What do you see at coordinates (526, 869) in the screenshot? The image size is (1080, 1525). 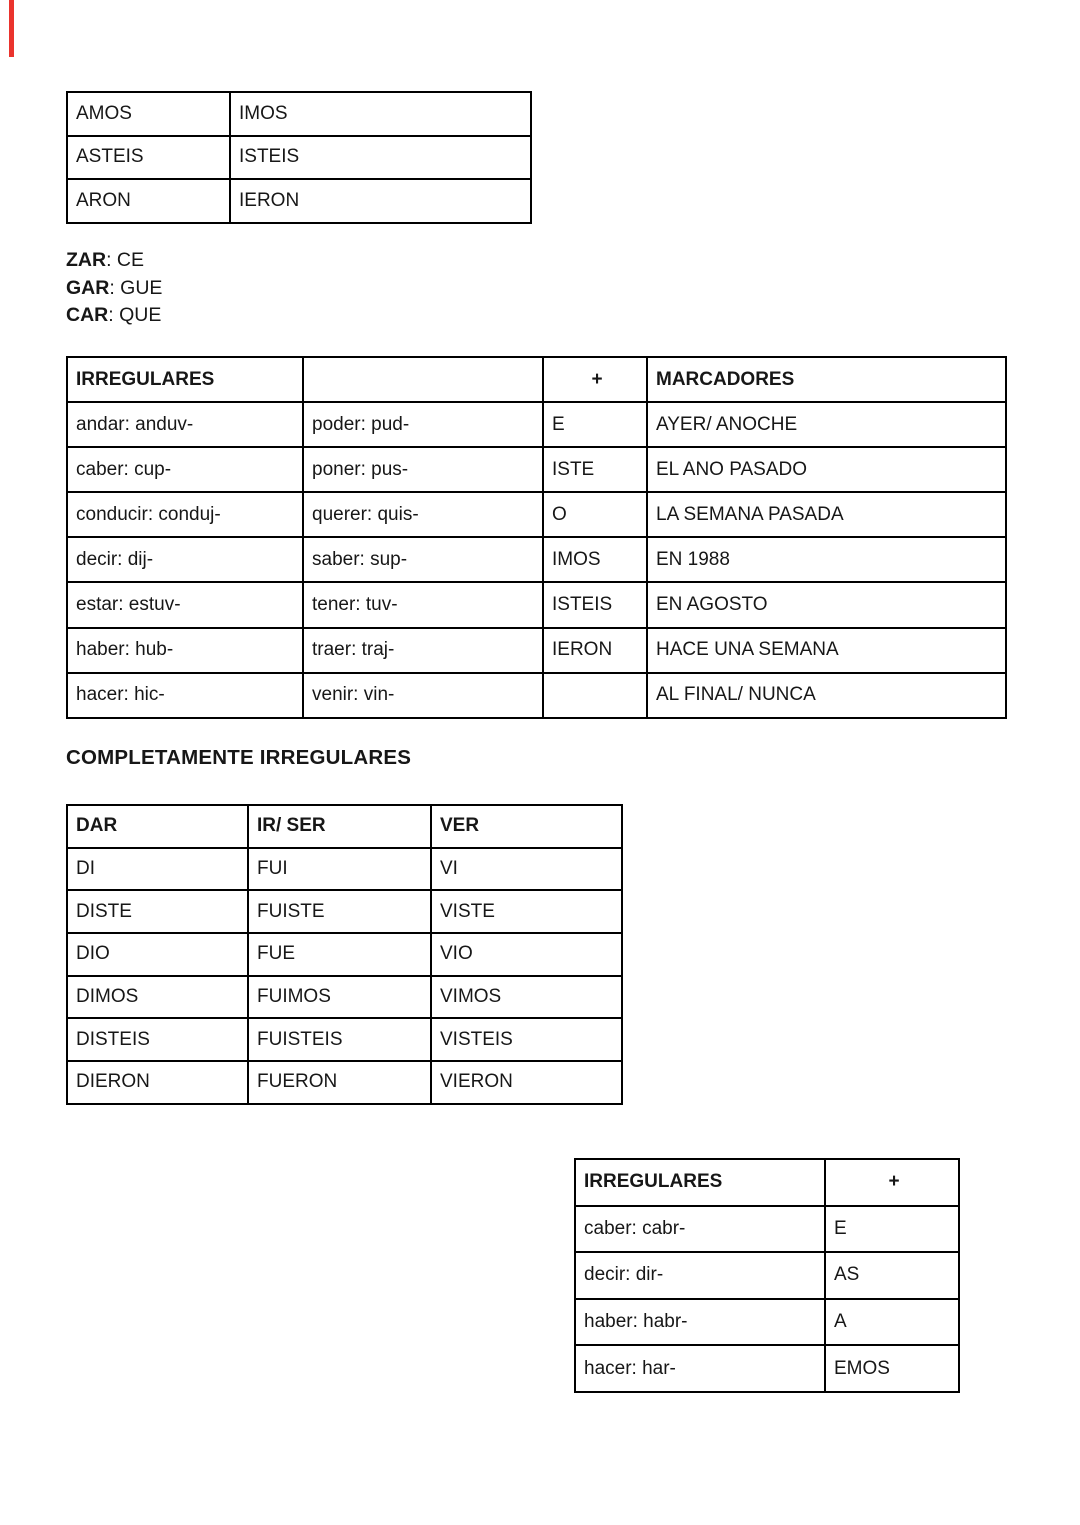 I see `table-cell: VI` at bounding box center [526, 869].